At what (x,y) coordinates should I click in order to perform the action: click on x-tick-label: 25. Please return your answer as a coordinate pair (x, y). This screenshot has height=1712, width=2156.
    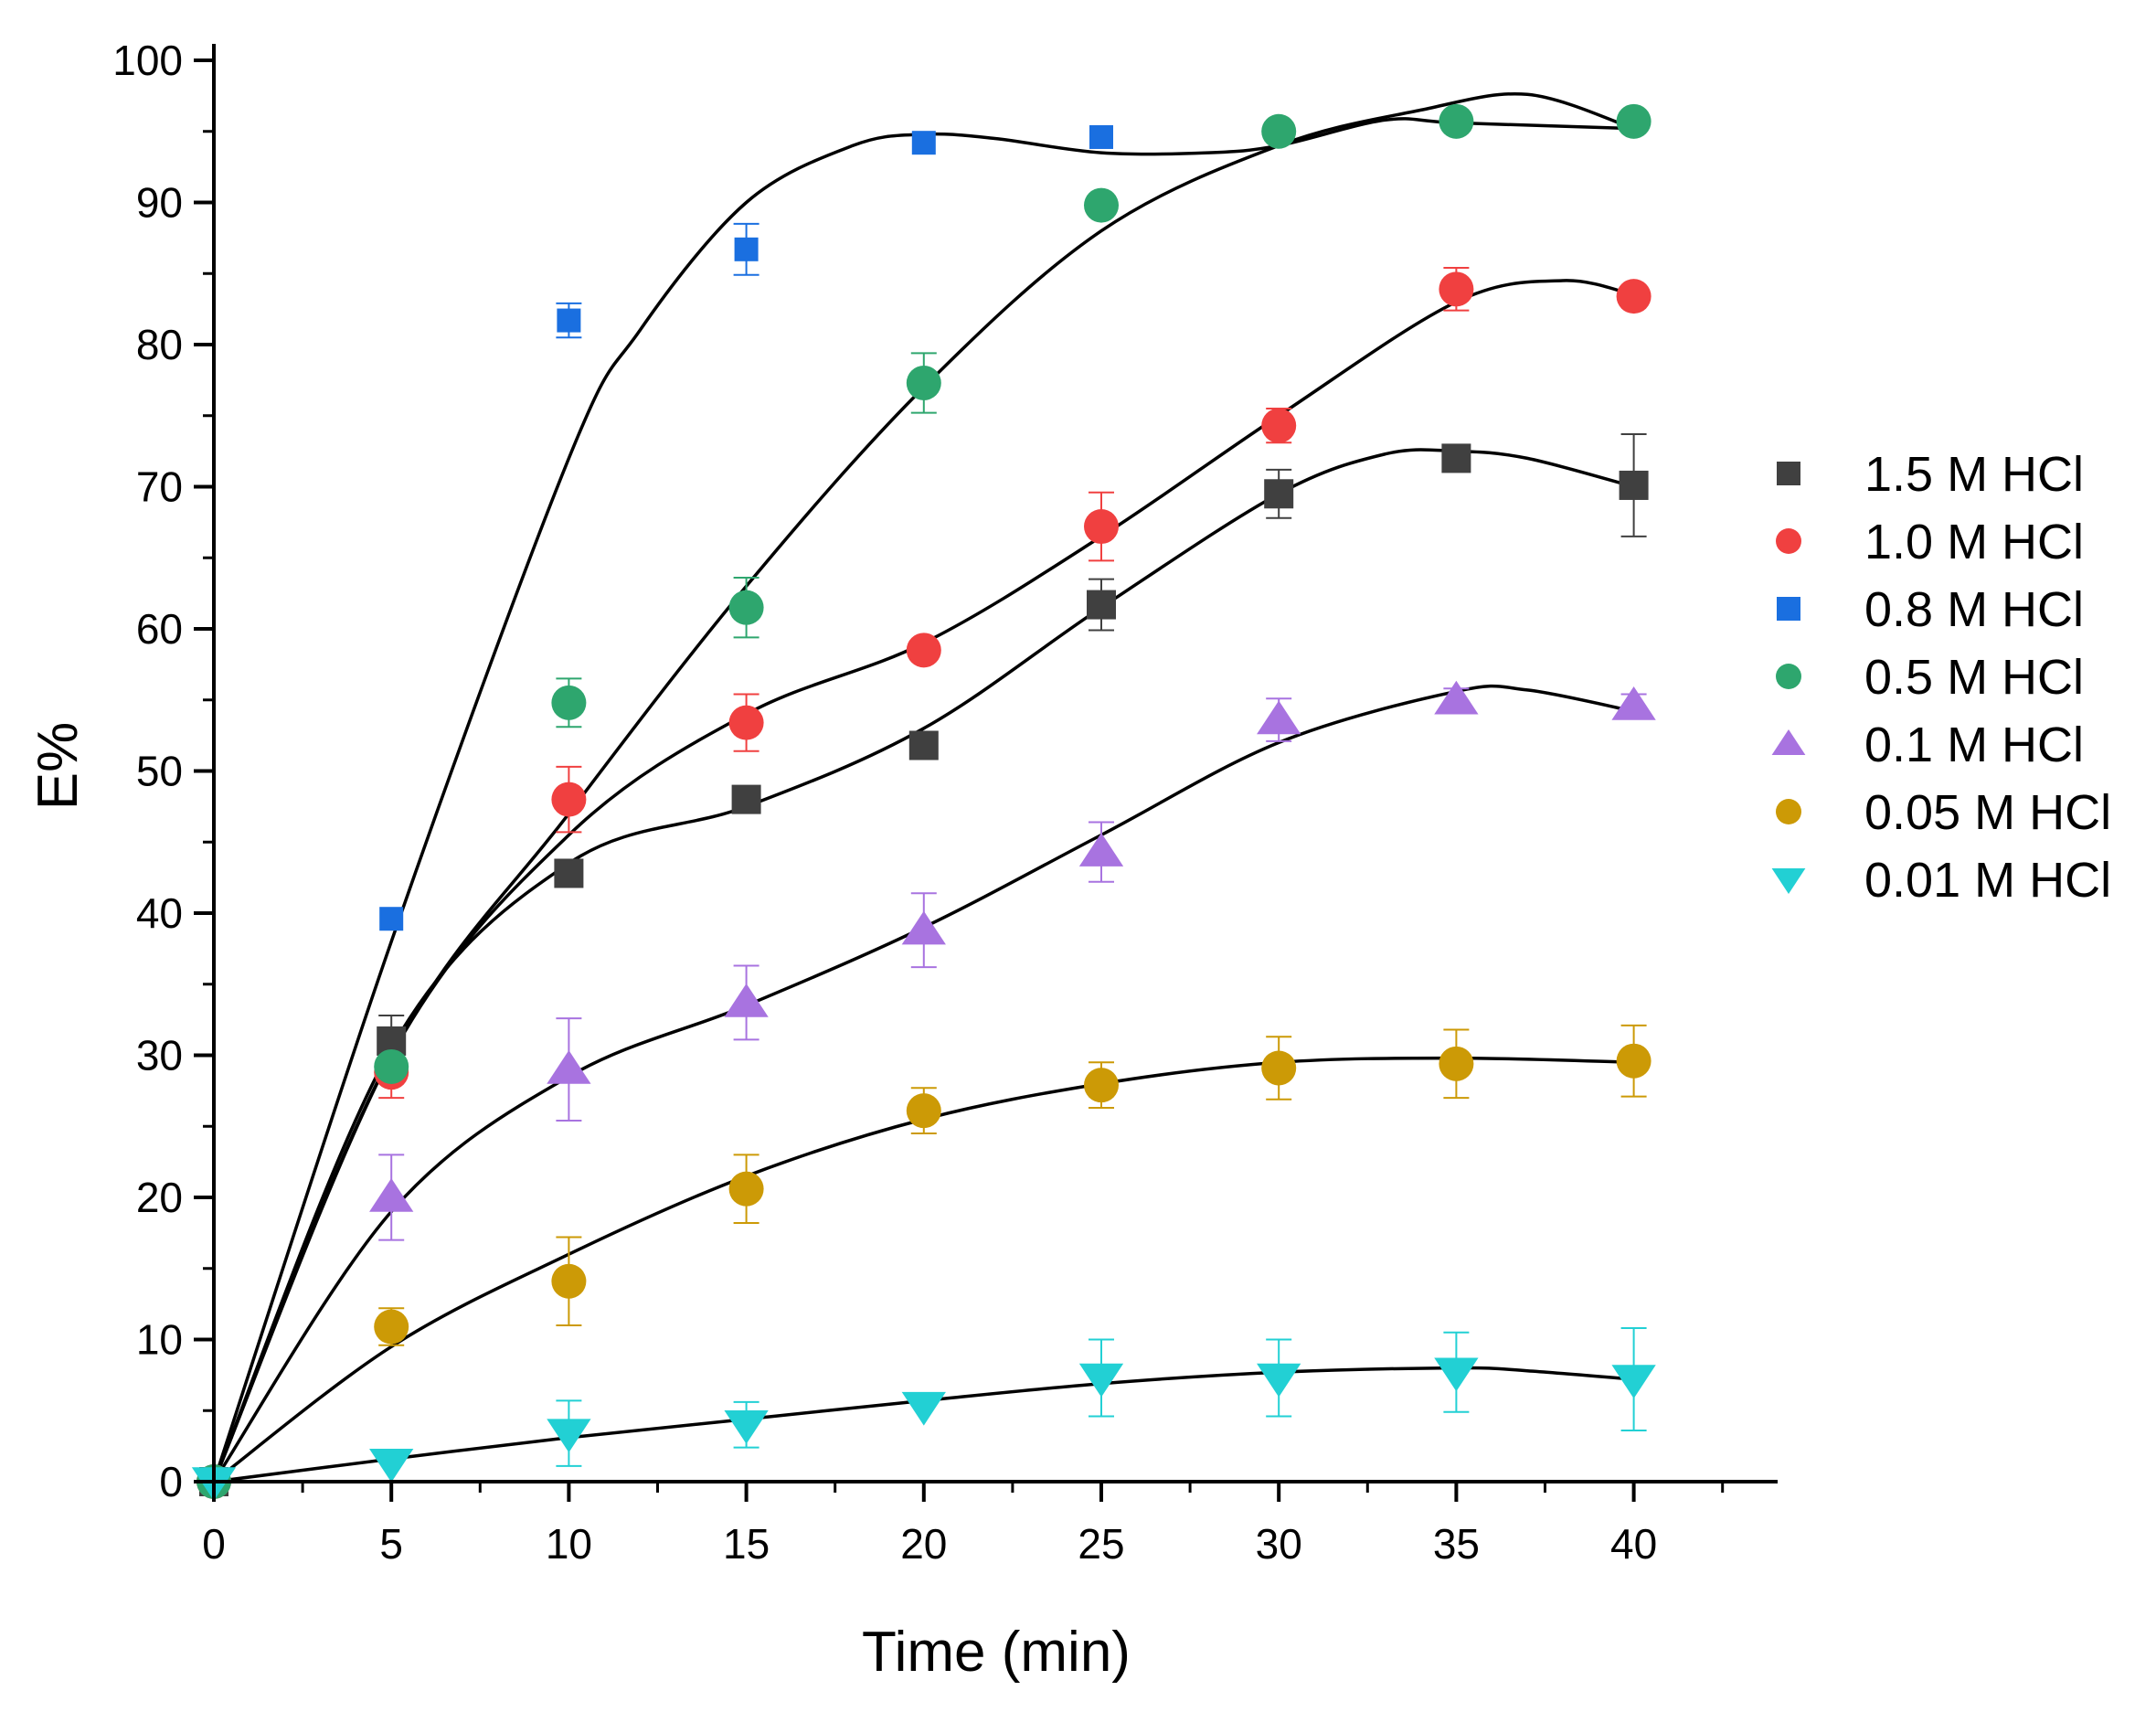
    Looking at the image, I should click on (1101, 1544).